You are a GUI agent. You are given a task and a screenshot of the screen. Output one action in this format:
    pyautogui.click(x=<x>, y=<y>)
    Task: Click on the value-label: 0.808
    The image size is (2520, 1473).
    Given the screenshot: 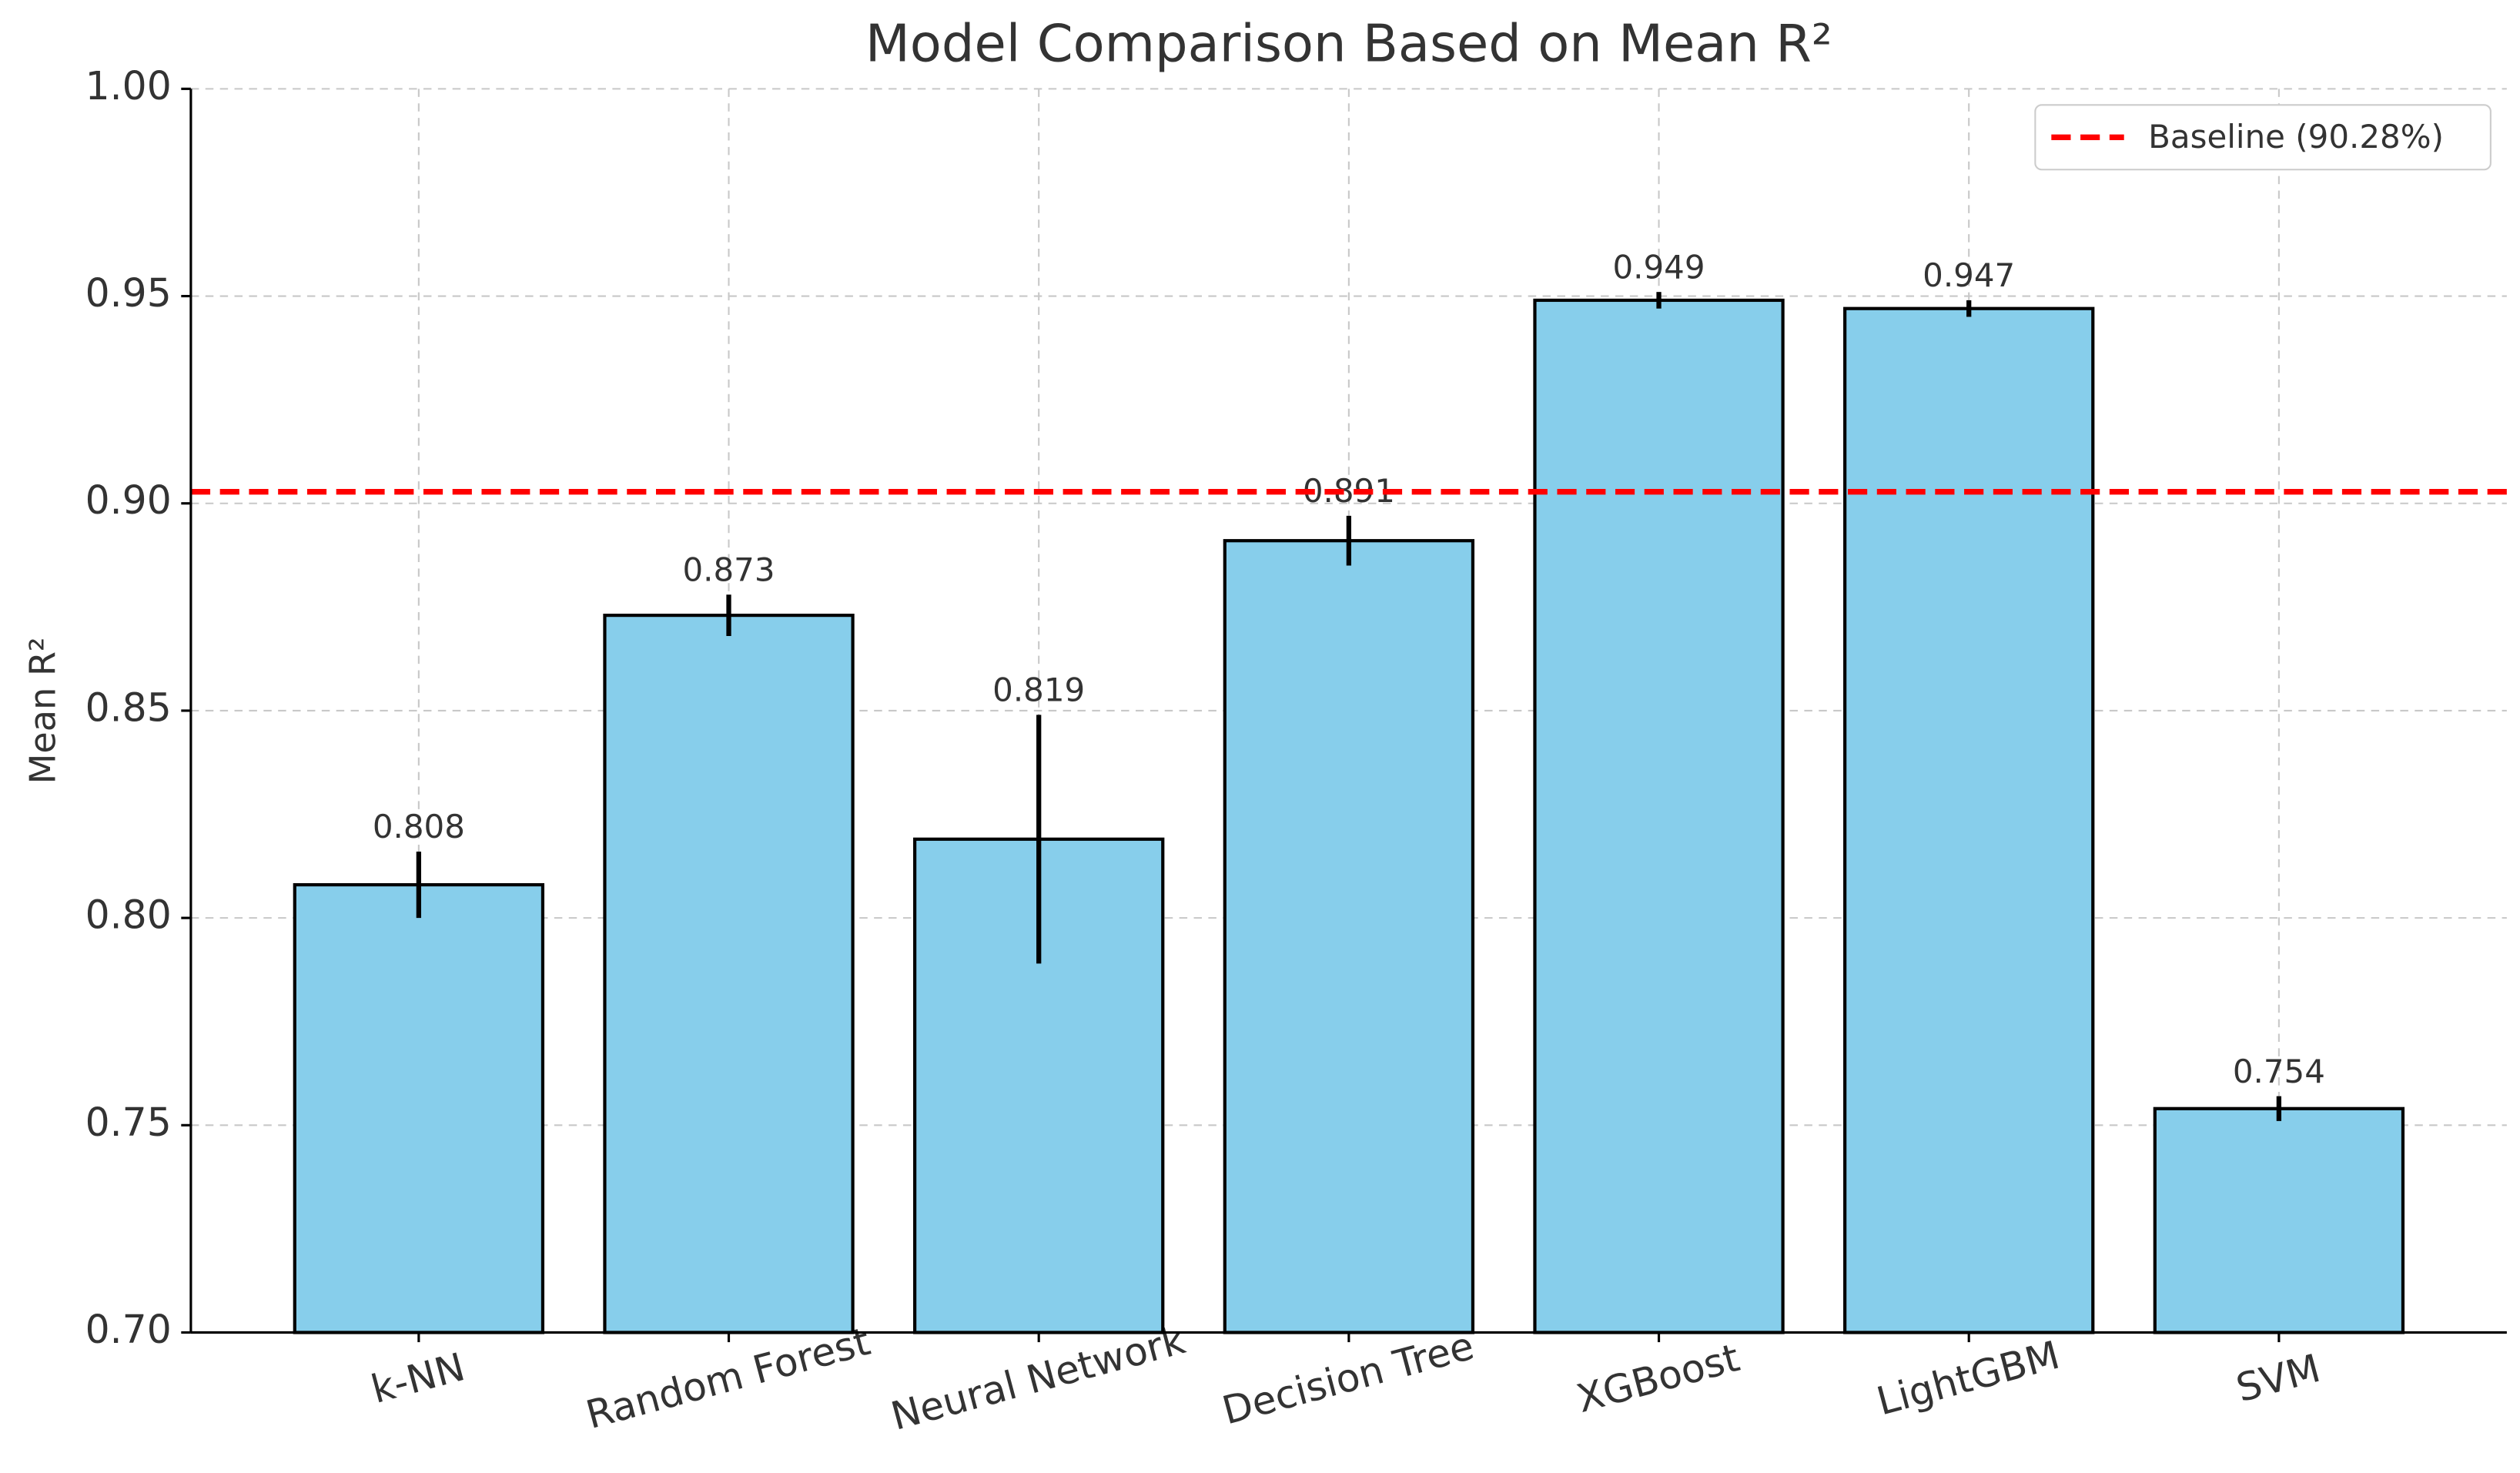 What is the action you would take?
    pyautogui.click(x=419, y=826)
    